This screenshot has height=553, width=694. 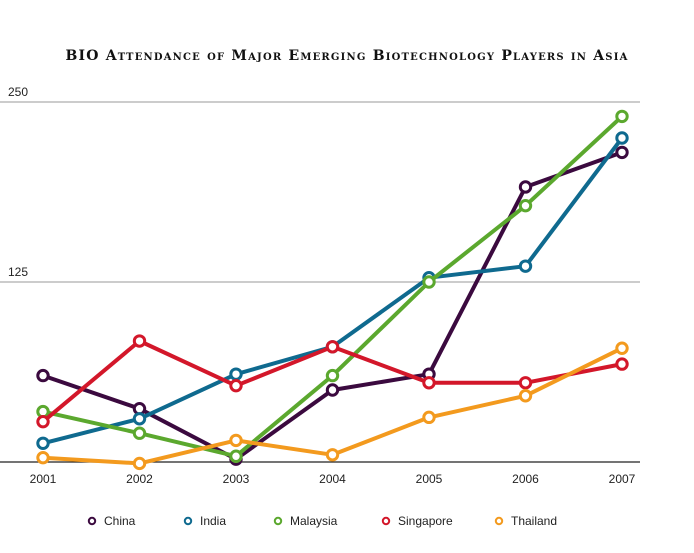 I want to click on x-tick-label: 2006, so click(x=525, y=479).